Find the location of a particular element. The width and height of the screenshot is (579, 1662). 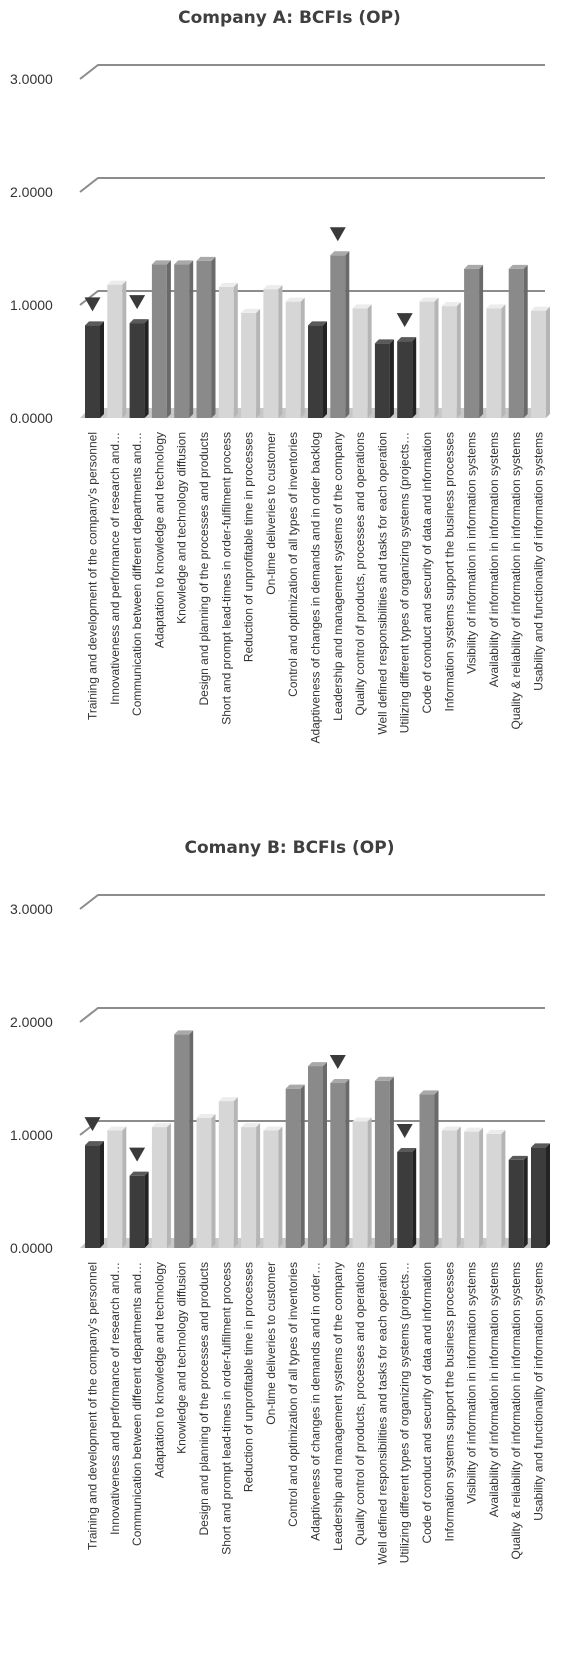

gridline is located at coordinates (312, 902).